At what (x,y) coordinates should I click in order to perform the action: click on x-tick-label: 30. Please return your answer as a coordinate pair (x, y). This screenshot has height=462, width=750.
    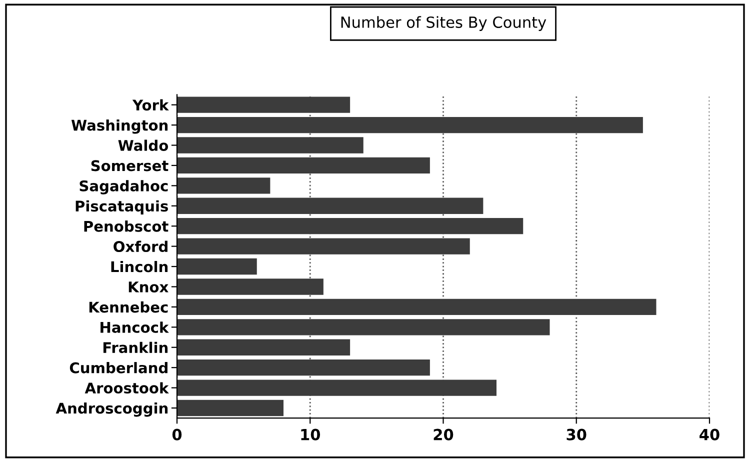
    Looking at the image, I should click on (576, 434).